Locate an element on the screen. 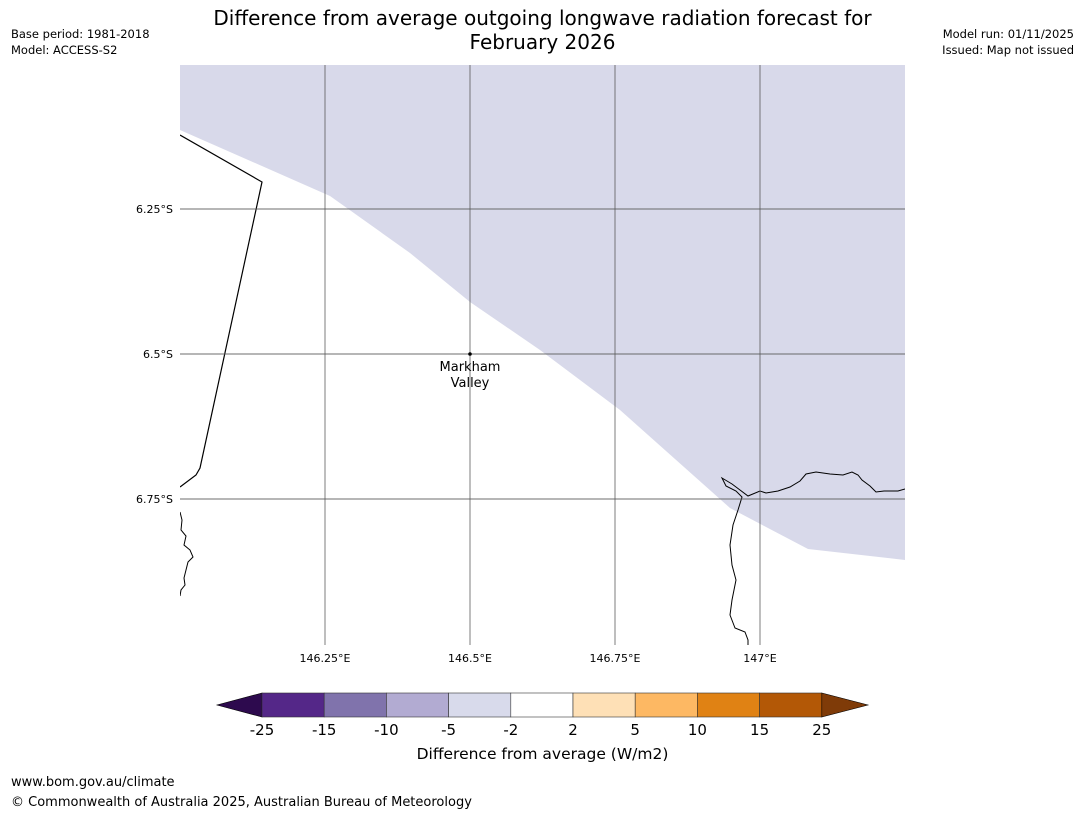 This screenshot has width=1085, height=816. colorbar-tick-label: -25 is located at coordinates (262, 730).